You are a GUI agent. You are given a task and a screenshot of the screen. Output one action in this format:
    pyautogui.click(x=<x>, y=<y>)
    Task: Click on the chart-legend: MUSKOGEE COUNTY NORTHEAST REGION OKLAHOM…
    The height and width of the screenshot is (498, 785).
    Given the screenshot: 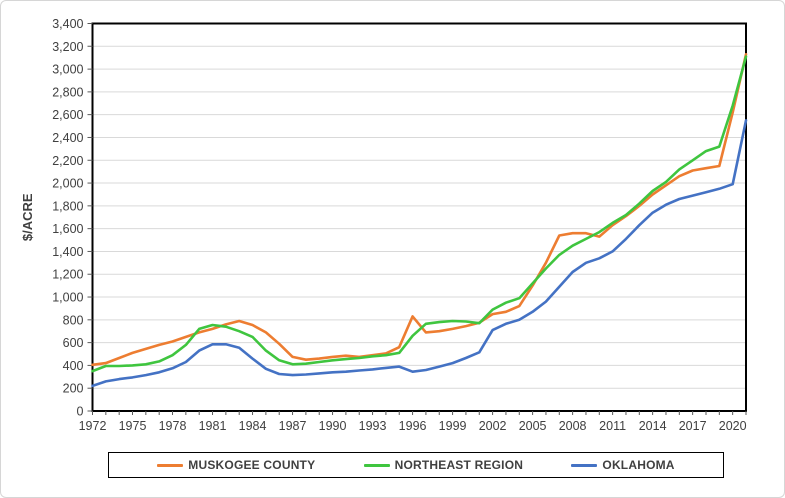 What is the action you would take?
    pyautogui.click(x=416, y=465)
    